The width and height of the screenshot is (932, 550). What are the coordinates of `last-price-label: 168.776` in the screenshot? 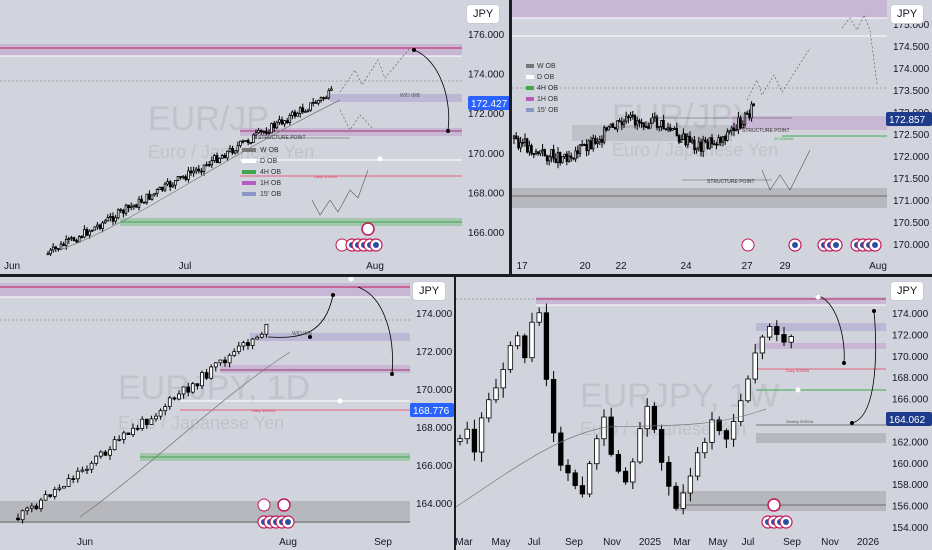 It's located at (431, 411).